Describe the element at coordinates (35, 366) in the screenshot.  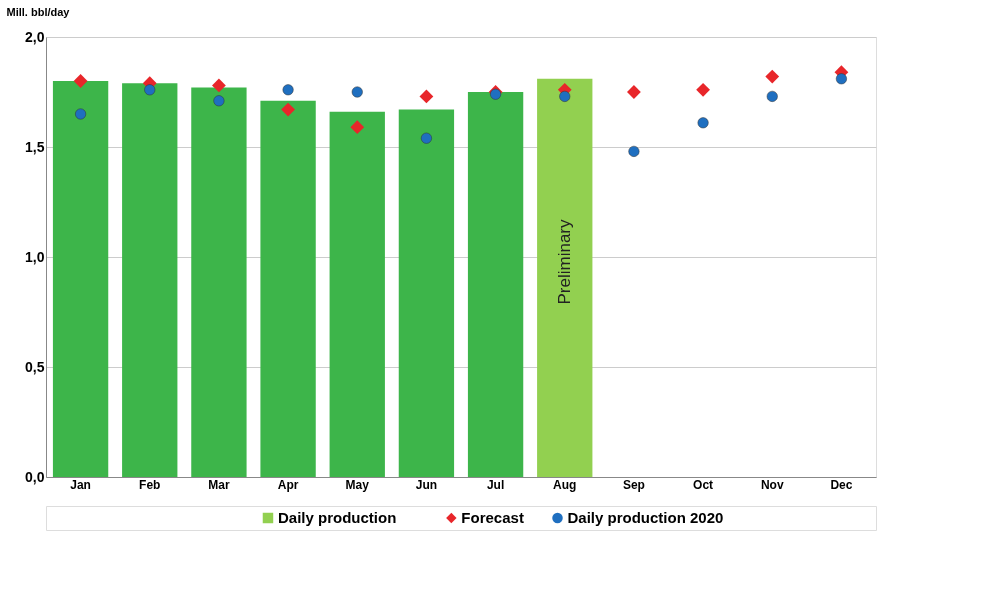
I see `y-tick-label: 0,5` at that location.